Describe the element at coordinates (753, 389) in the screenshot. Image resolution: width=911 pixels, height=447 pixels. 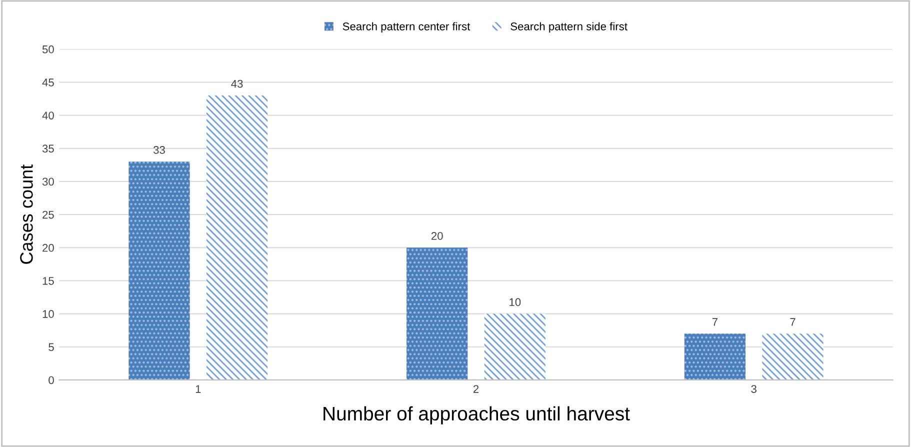
I see `x-tick-label: 3` at that location.